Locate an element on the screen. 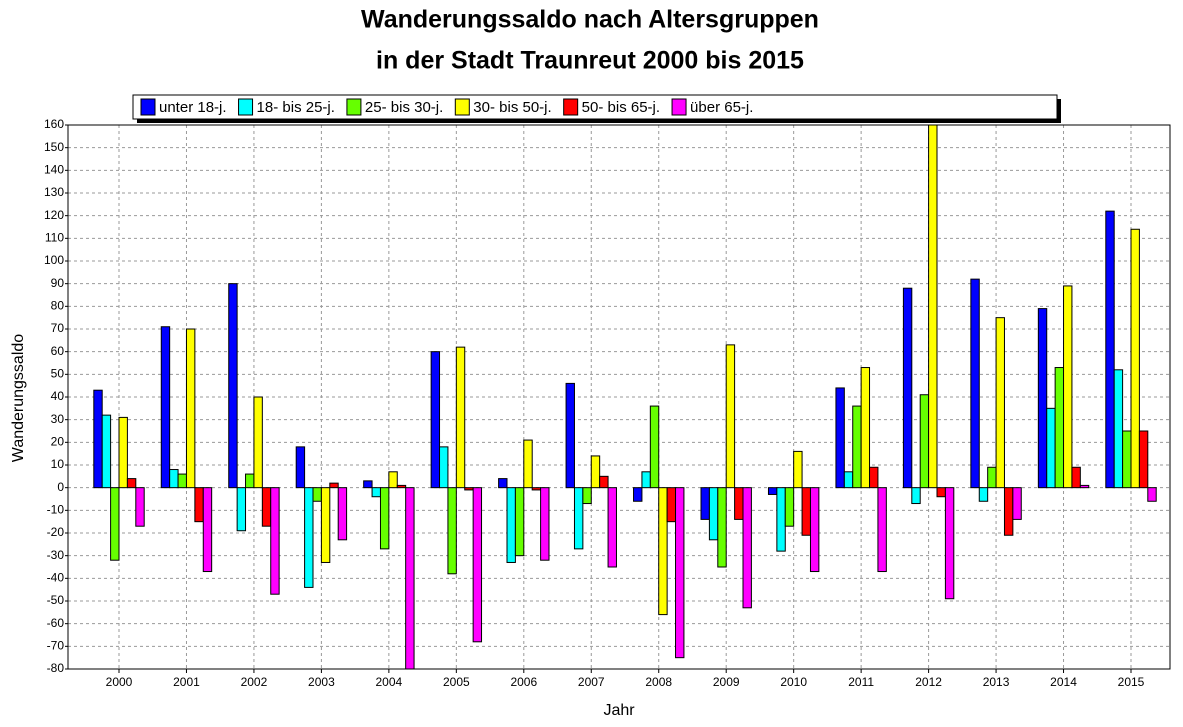  y-tick-label: 30 is located at coordinates (58, 419).